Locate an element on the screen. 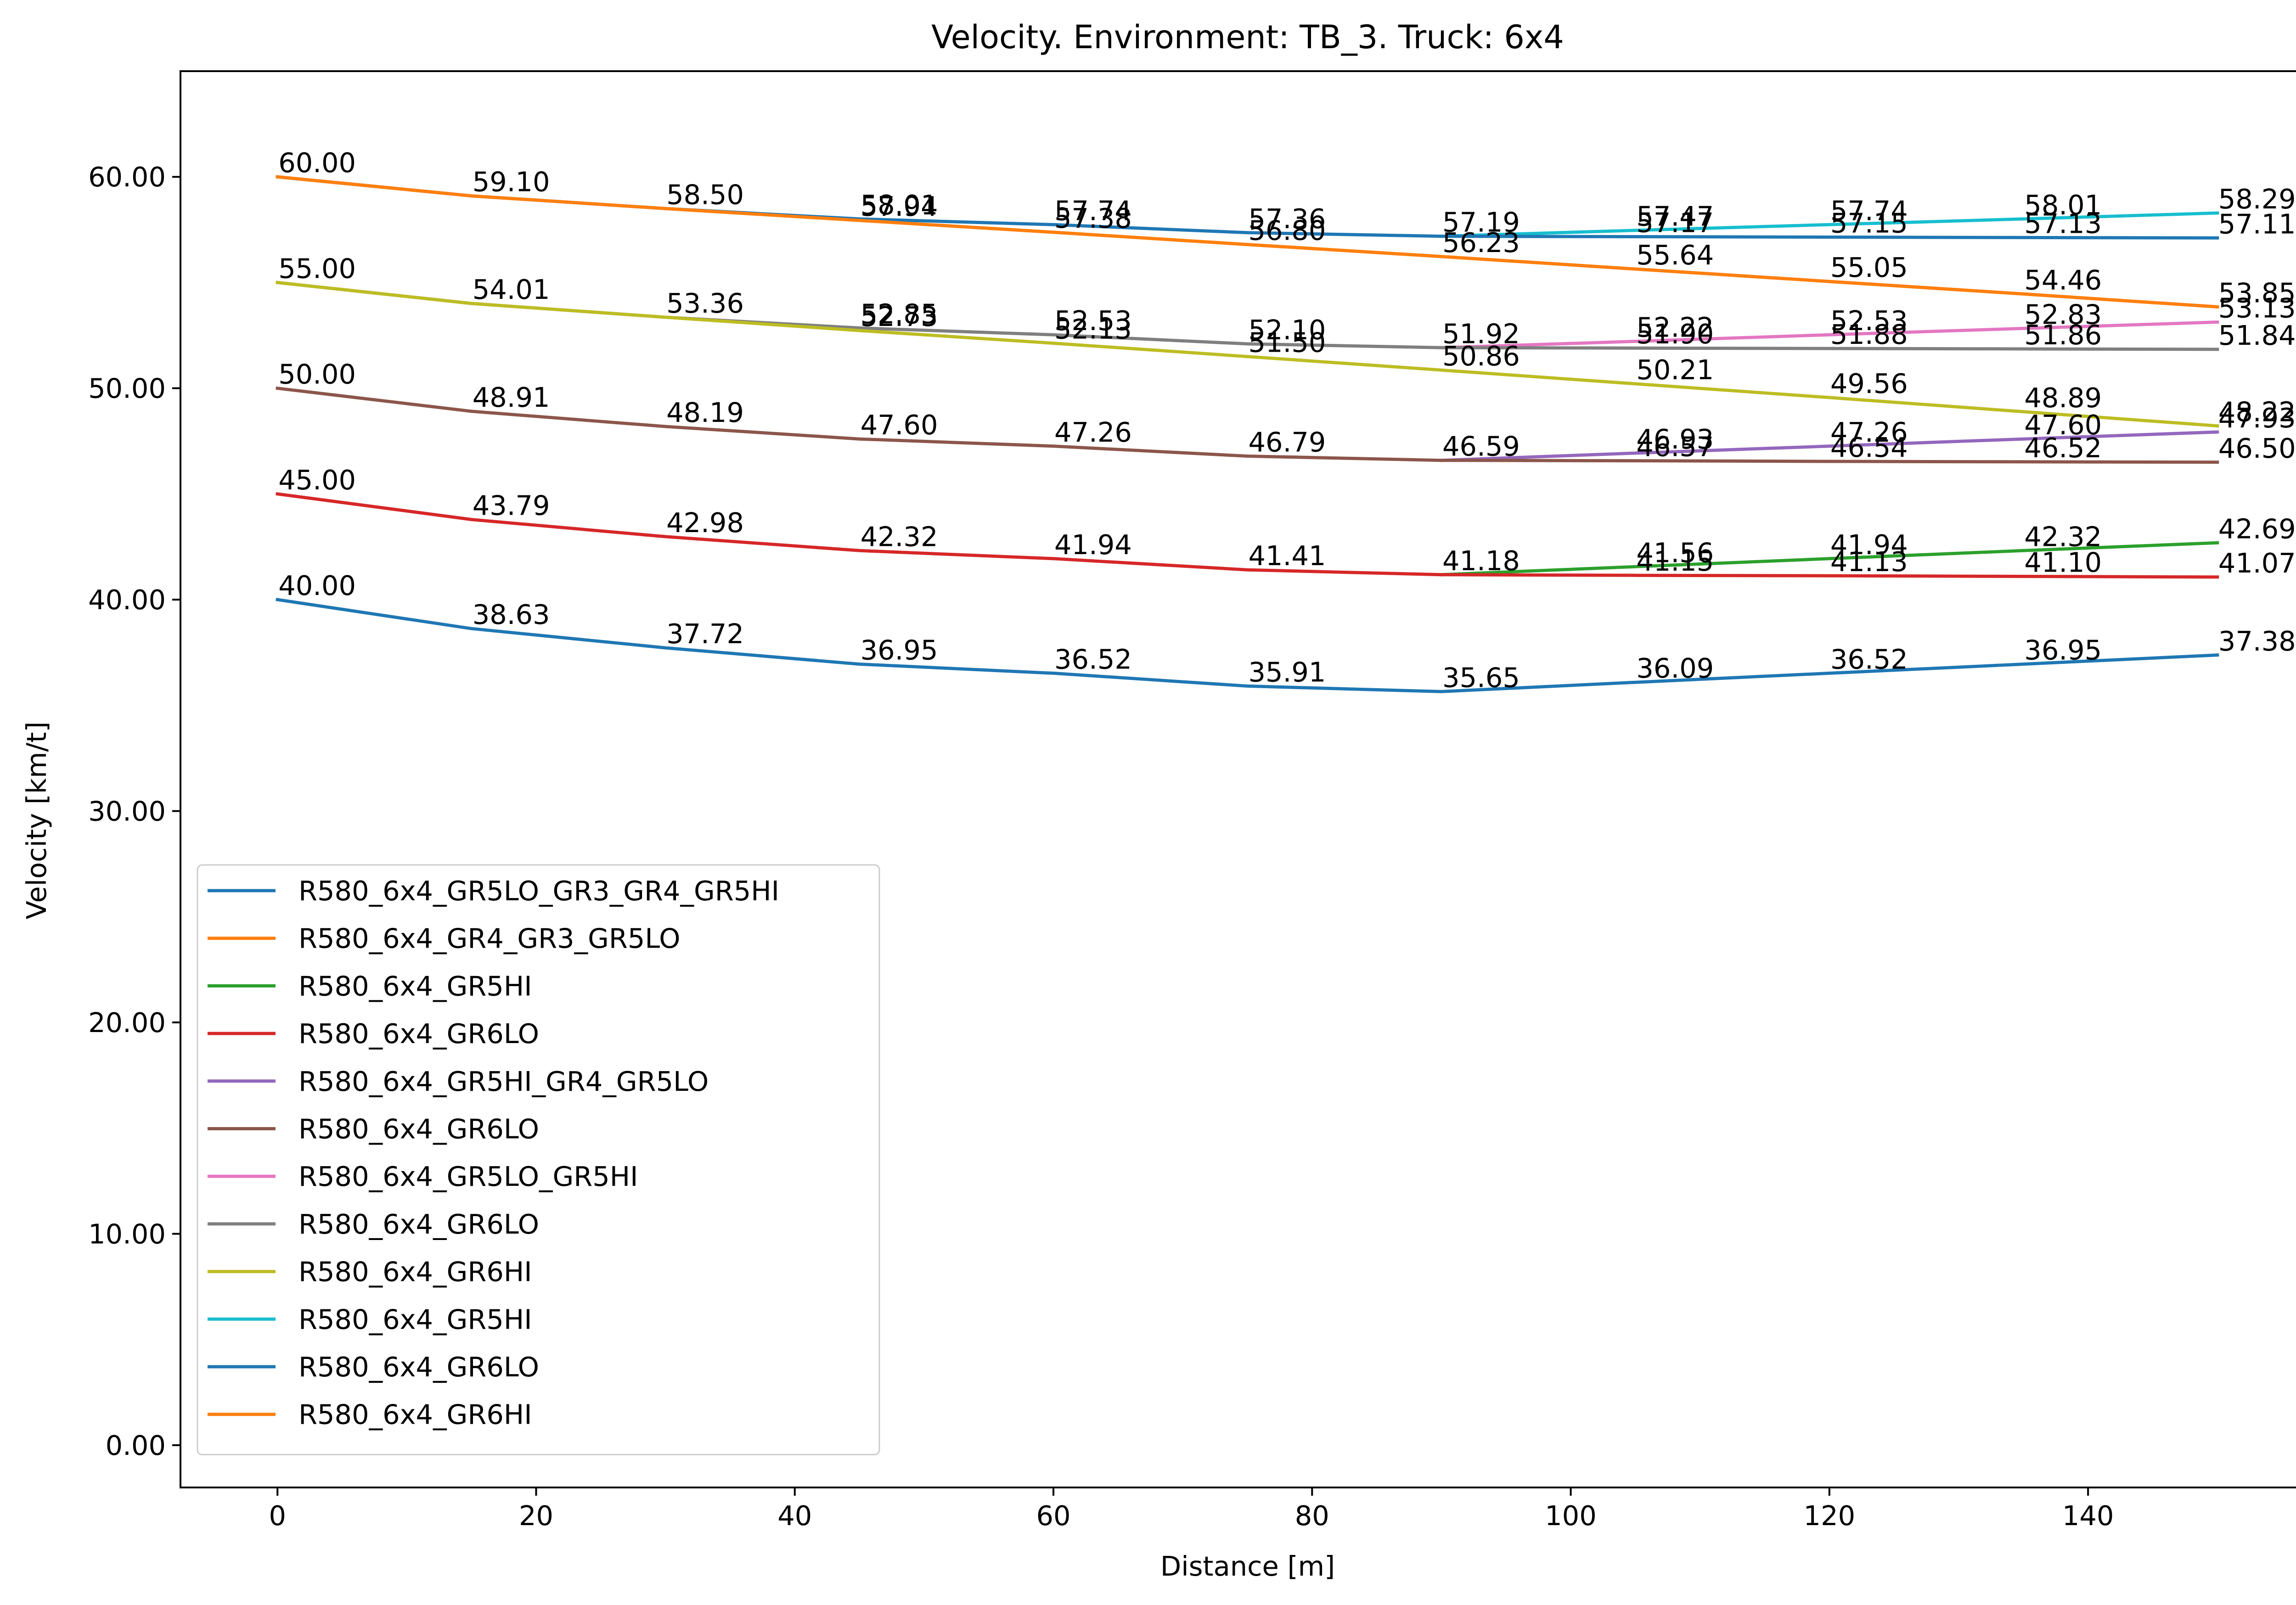  data-label: 41.94 is located at coordinates (1093, 545).